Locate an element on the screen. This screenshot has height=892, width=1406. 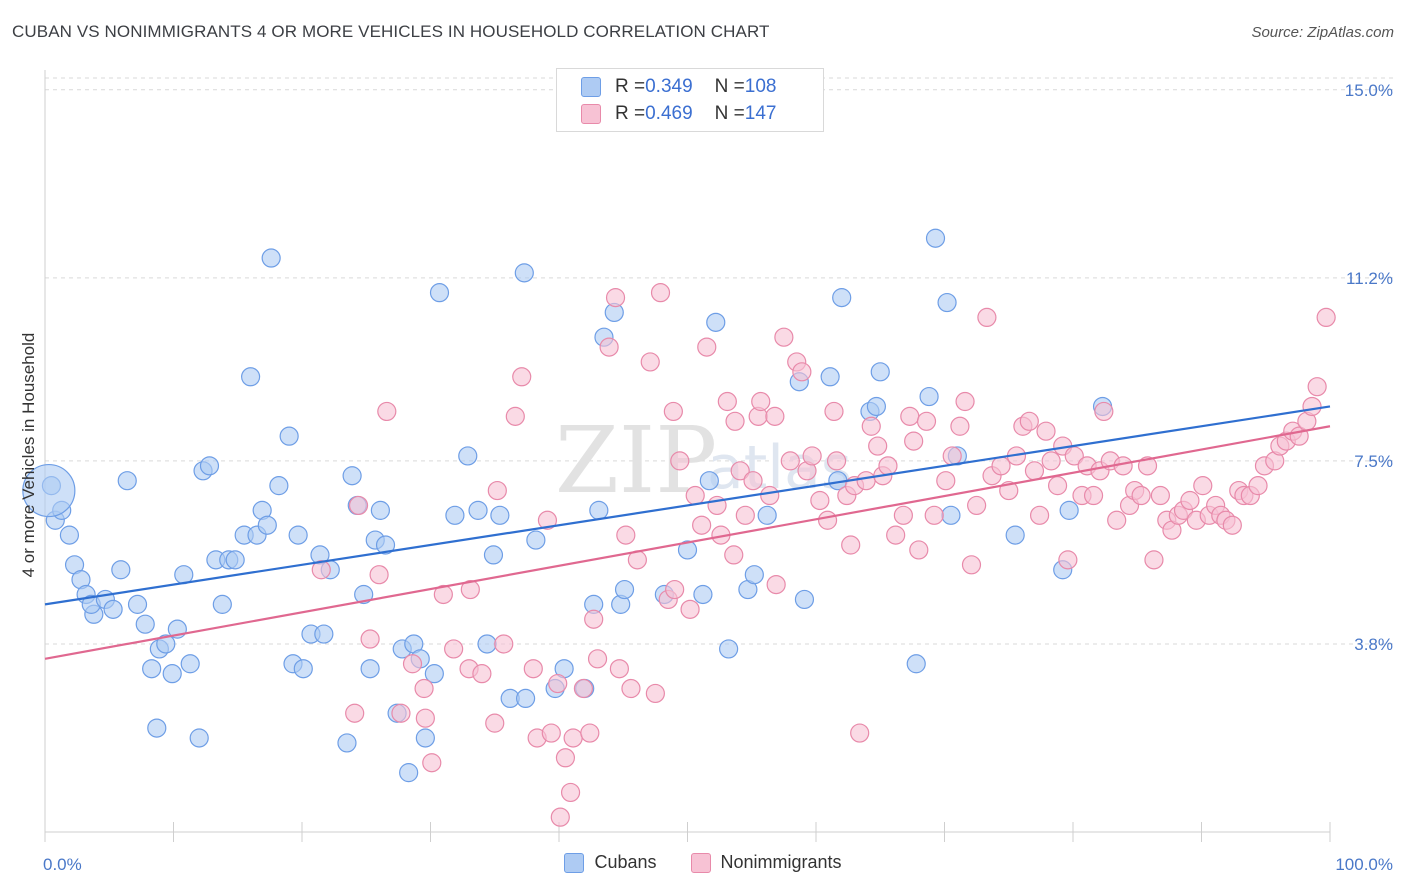
x-tick-marks is located at coordinates (687, 832).